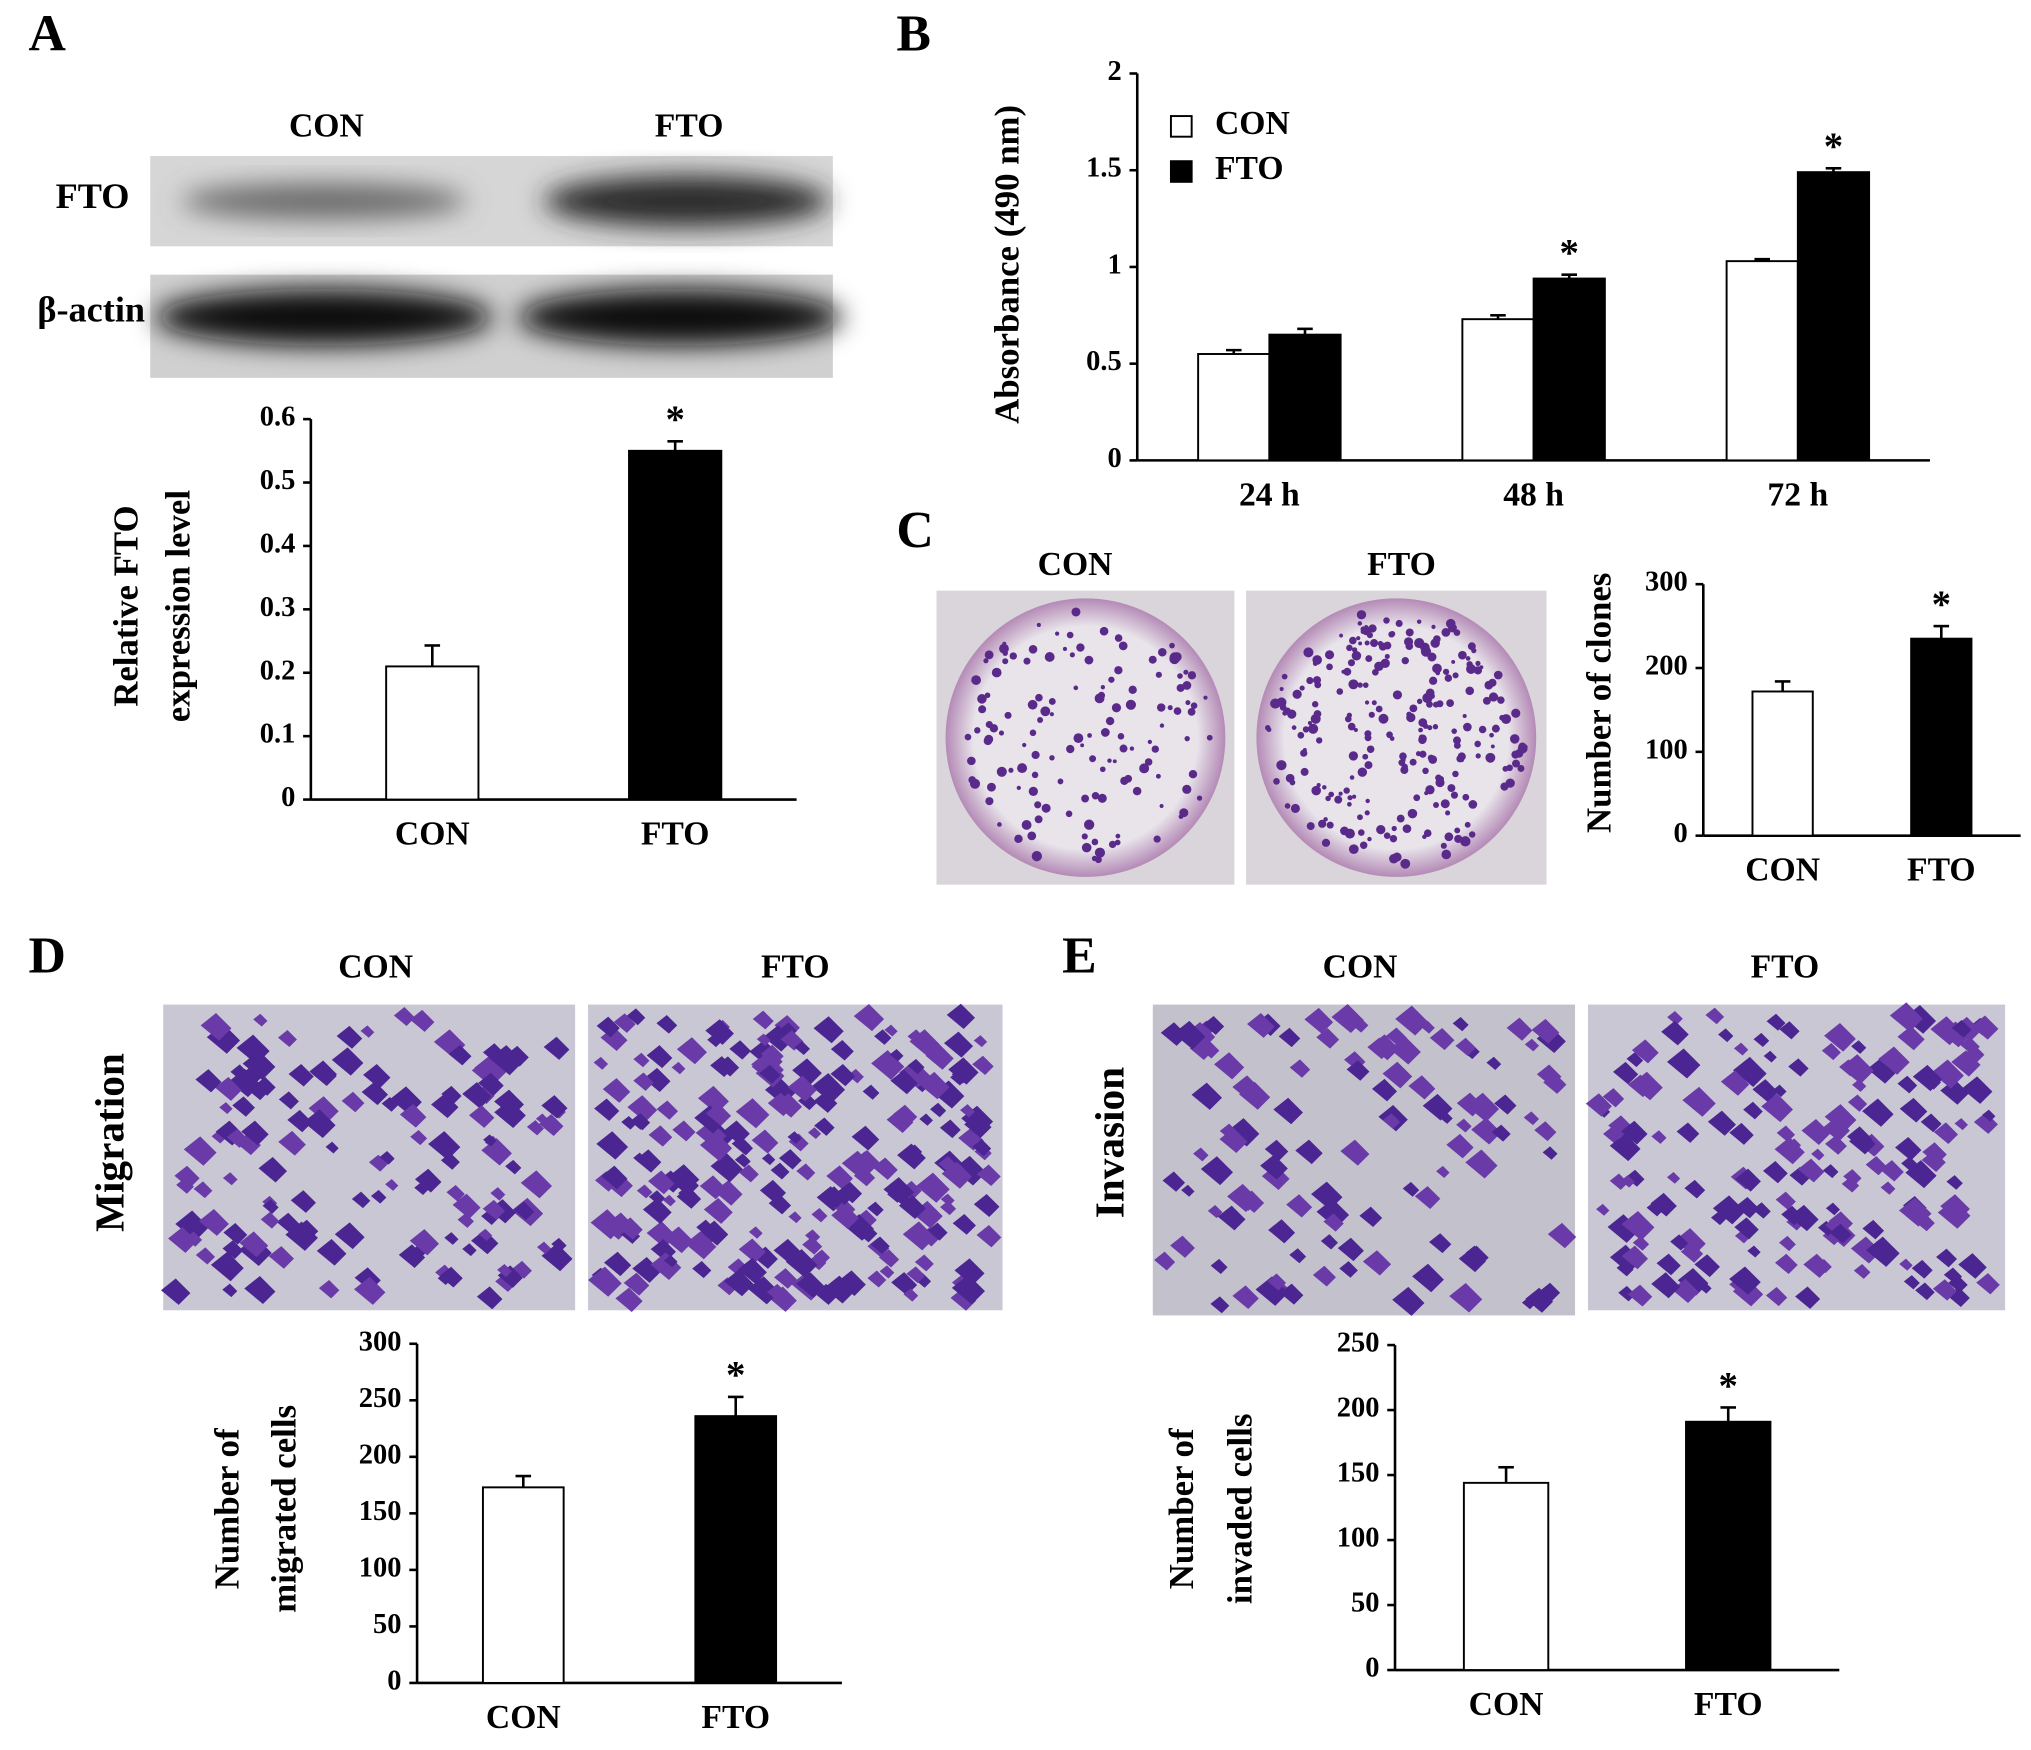  What do you see at coordinates (1941, 631) in the screenshot?
I see `error-bar` at bounding box center [1941, 631].